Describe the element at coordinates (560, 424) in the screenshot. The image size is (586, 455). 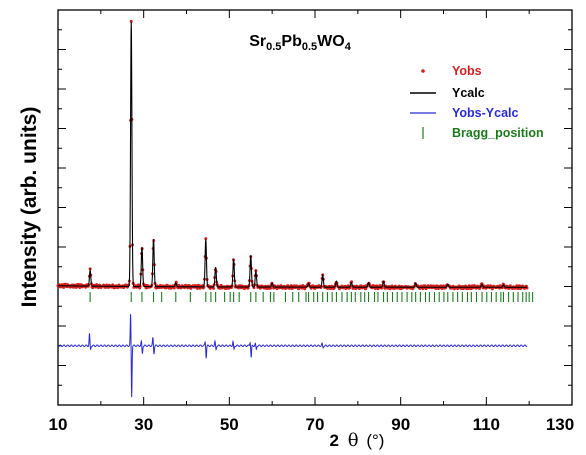
I see `x-tick-label: 130` at that location.